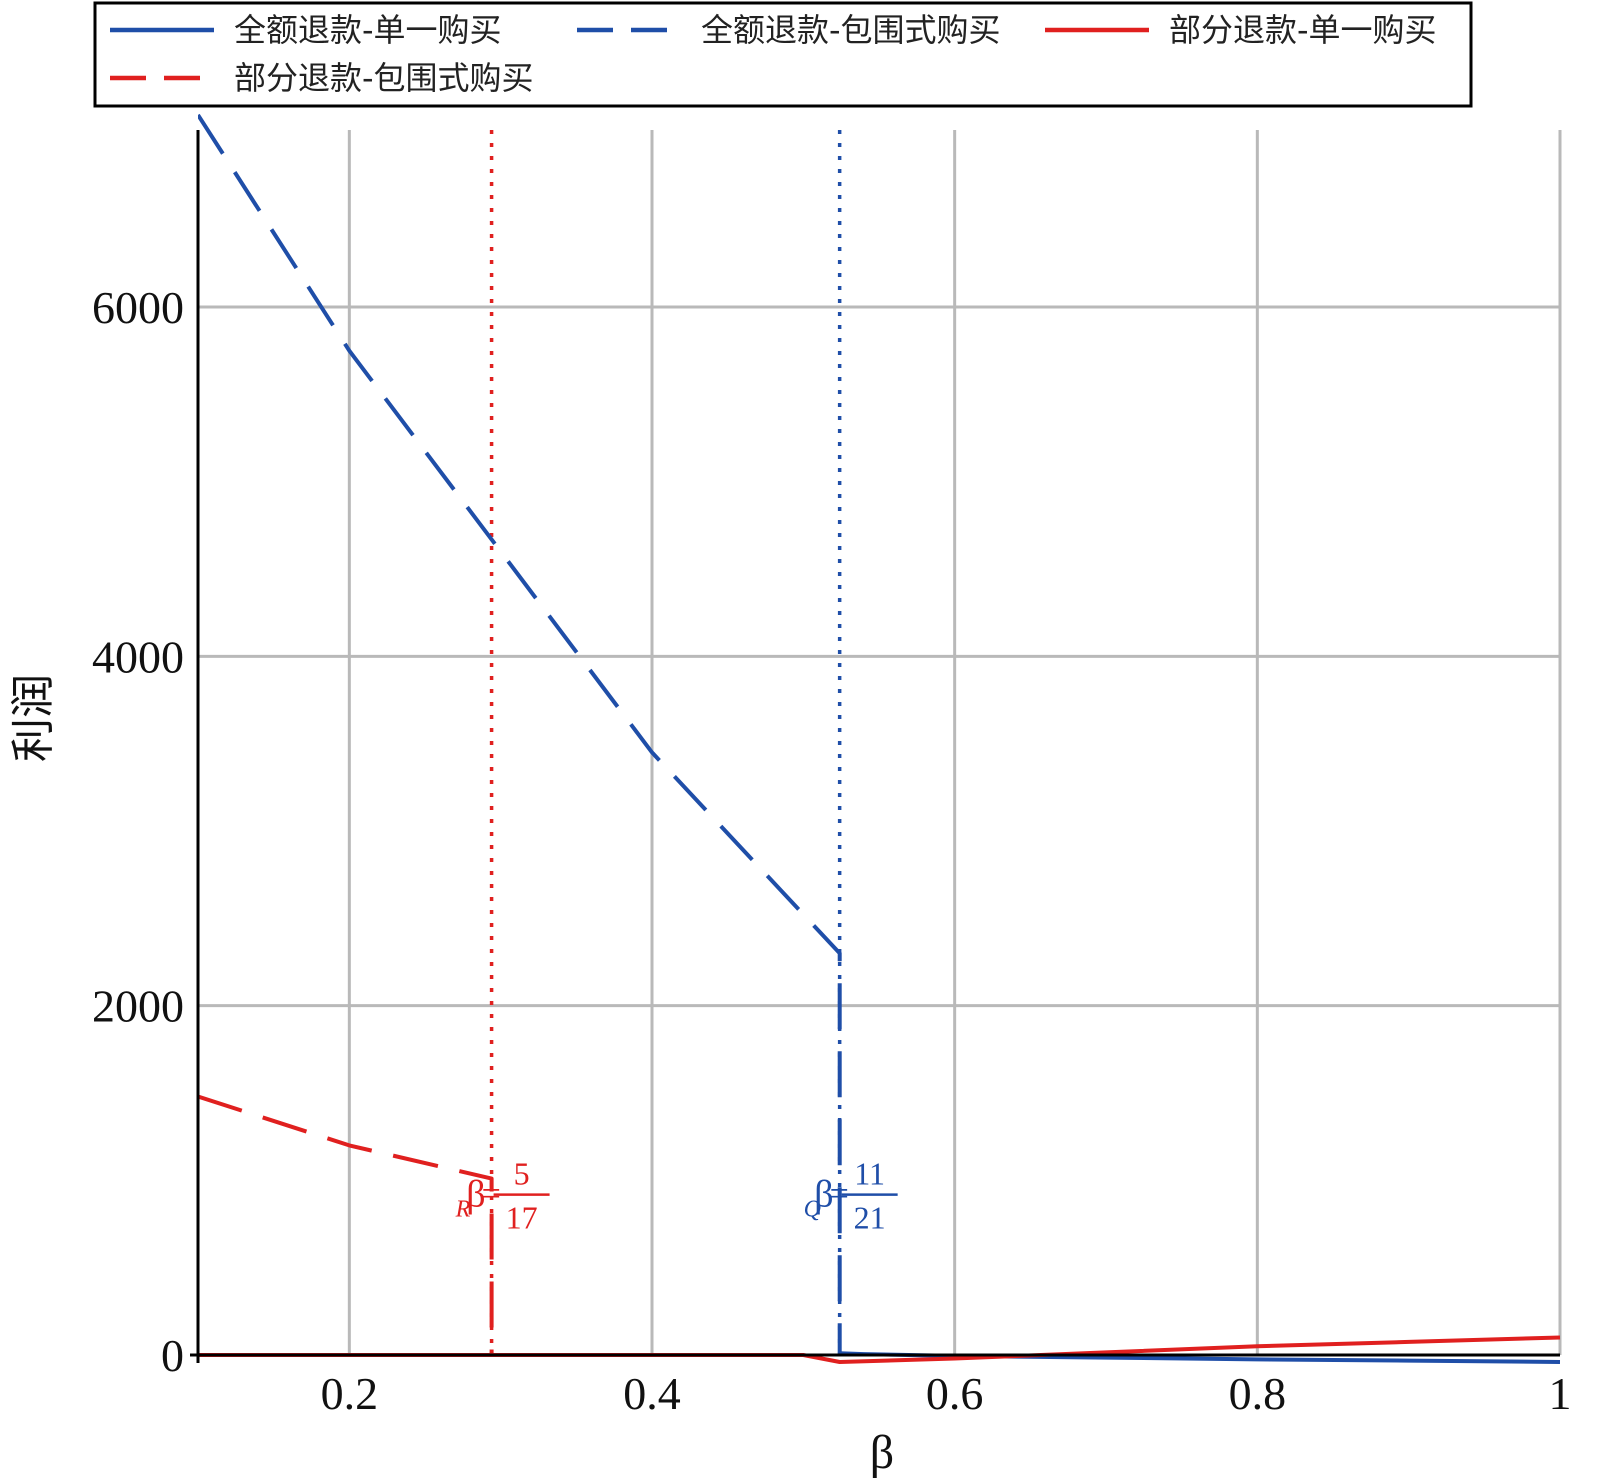 This screenshot has height=1480, width=1598. I want to click on fraction-denominator: 17, so click(522, 1218).